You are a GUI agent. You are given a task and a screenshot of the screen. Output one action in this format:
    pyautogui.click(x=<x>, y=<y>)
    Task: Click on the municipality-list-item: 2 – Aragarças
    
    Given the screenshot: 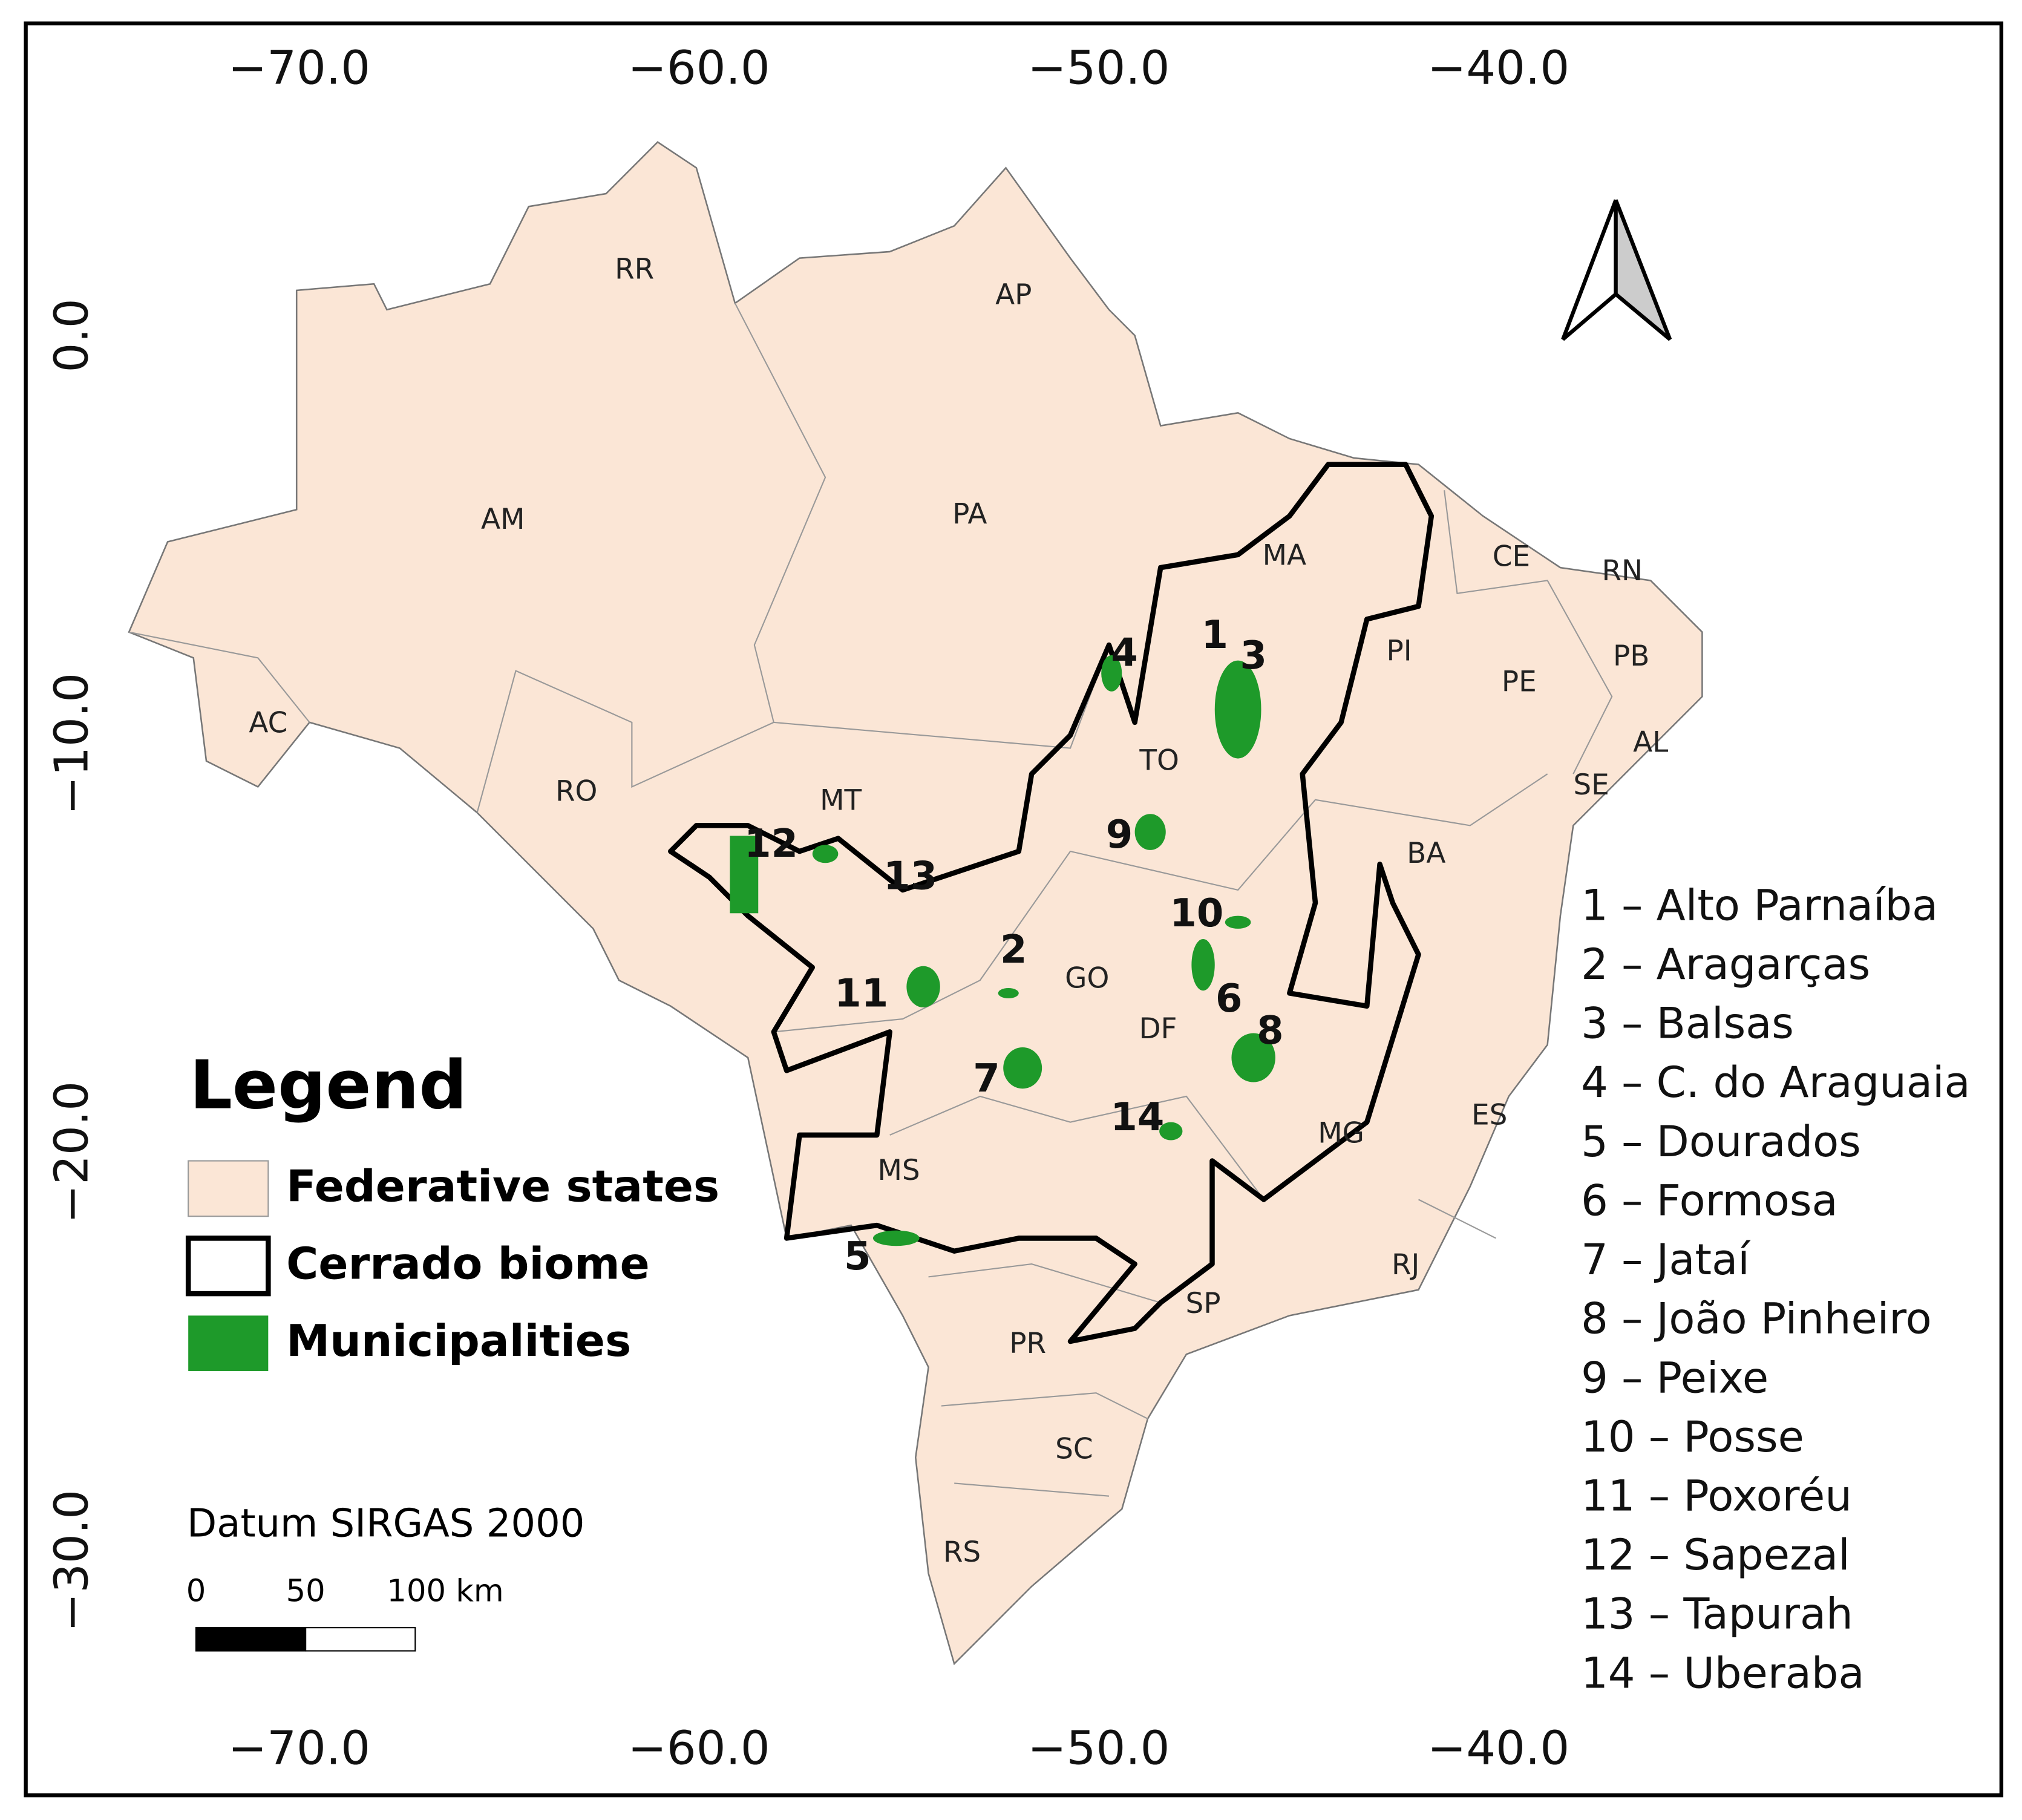 What is the action you would take?
    pyautogui.click(x=1725, y=964)
    